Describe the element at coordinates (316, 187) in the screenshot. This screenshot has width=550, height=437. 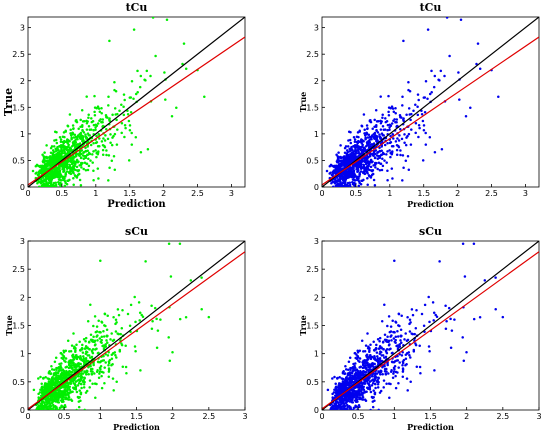
I see `y-tick-label: 0` at that location.